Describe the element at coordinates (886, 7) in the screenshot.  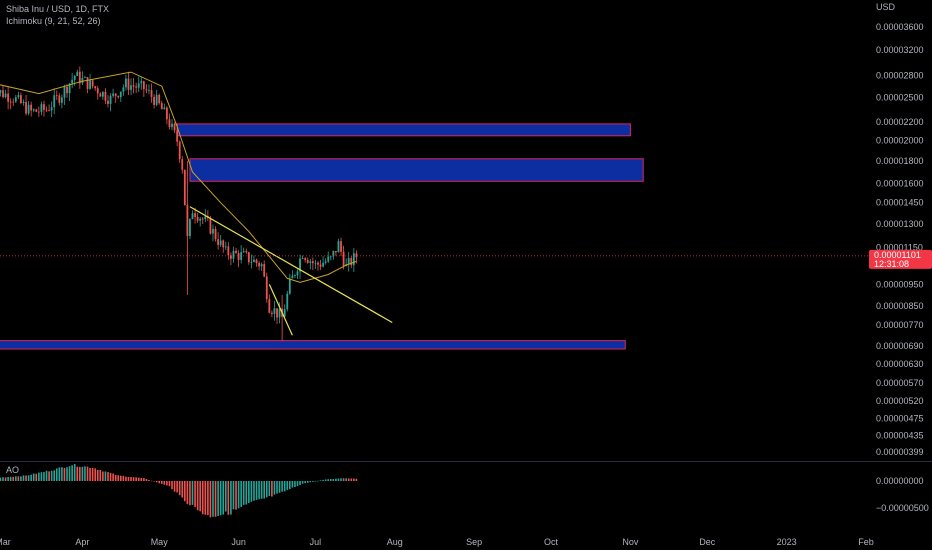
I see `currency-label: USD` at that location.